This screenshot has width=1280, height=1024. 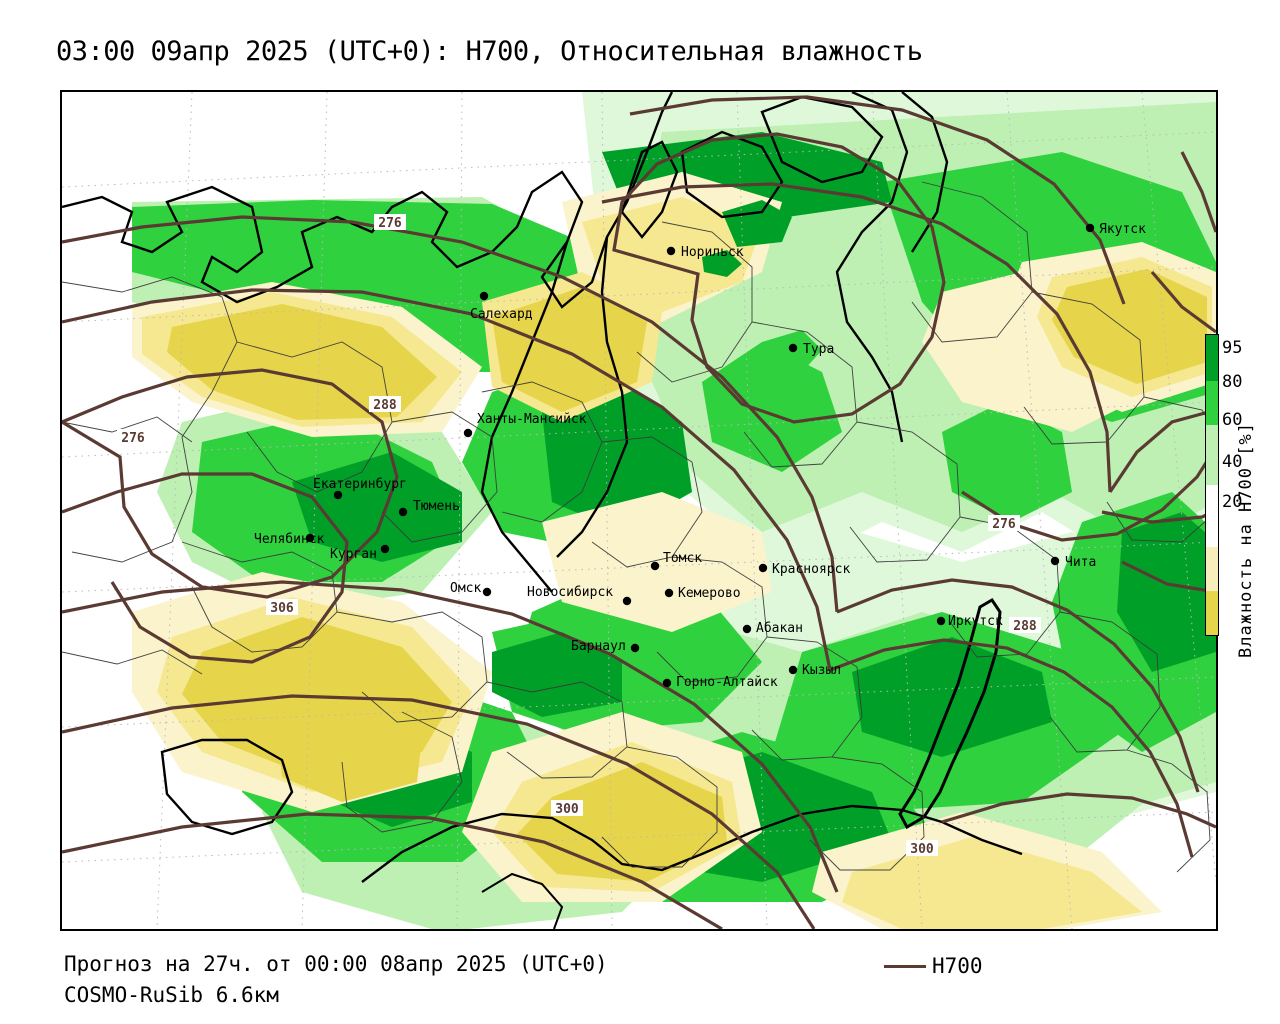 What do you see at coordinates (709, 593) in the screenshot?
I see `city-label: Кемерово` at bounding box center [709, 593].